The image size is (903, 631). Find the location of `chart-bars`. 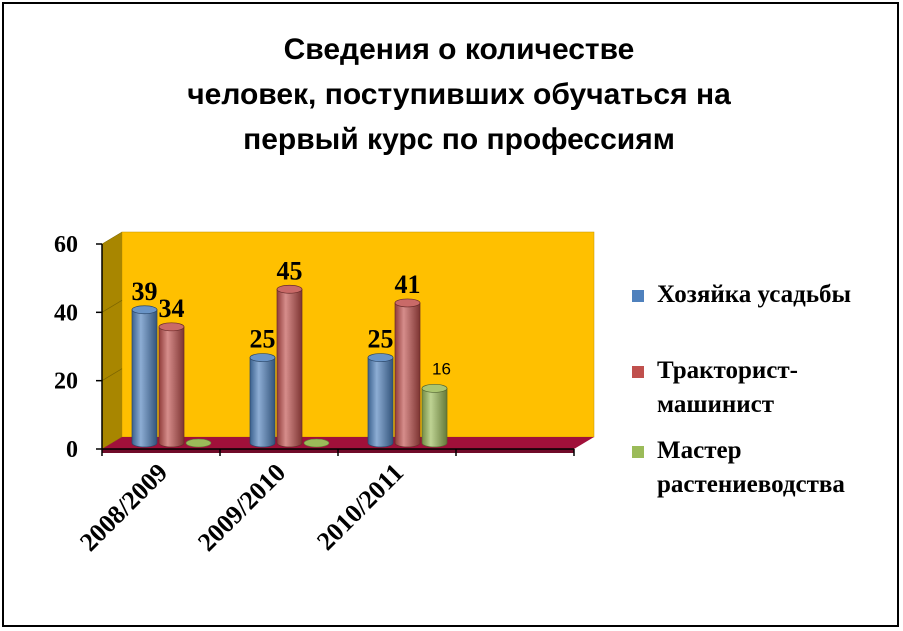

chart-bars is located at coordinates (289, 366).